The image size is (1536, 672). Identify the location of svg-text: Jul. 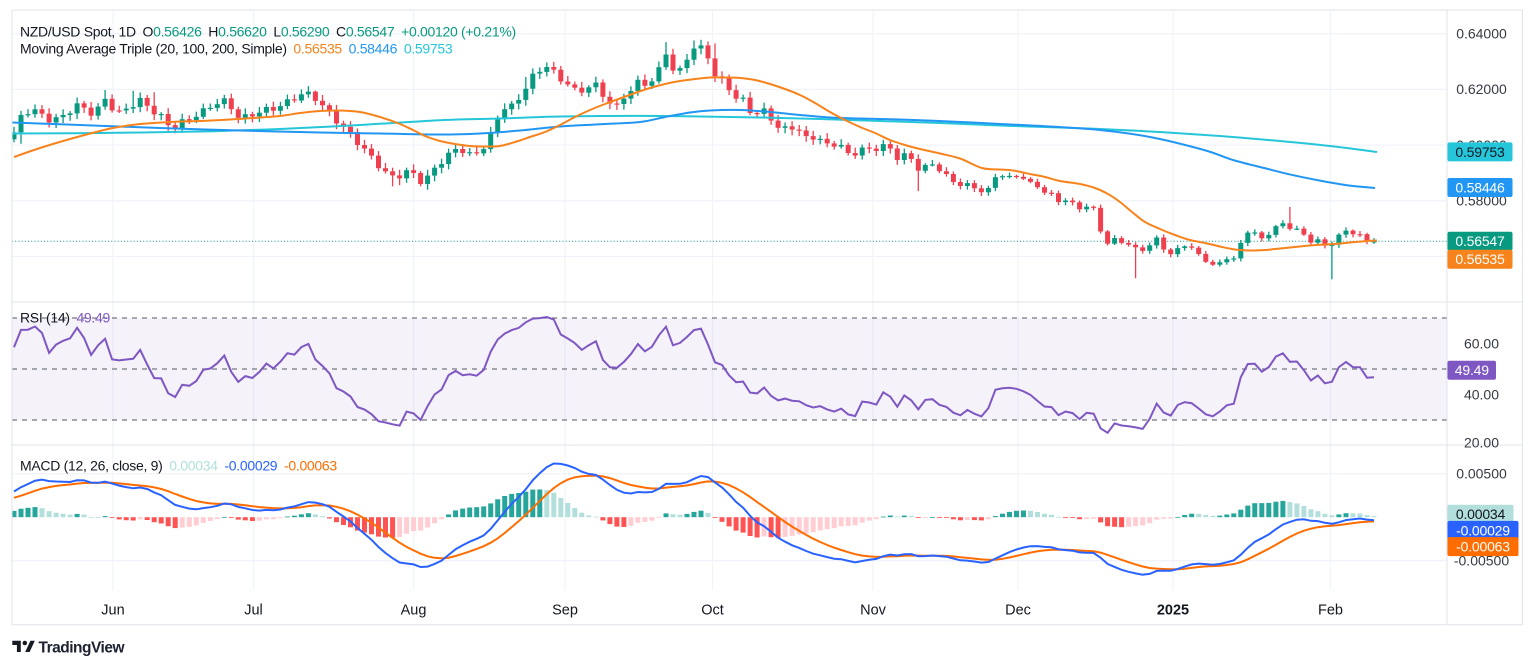
(253, 611).